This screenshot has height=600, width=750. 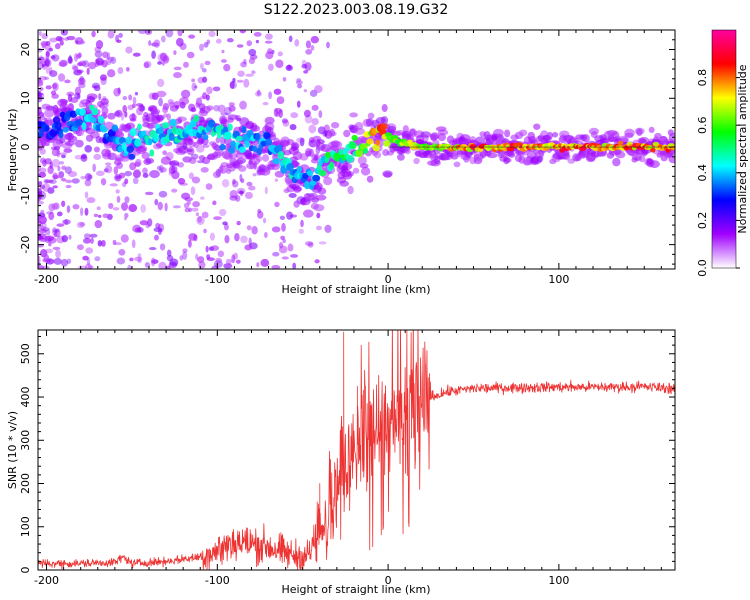 What do you see at coordinates (355, 289) in the screenshot?
I see `spectrogram-x-axis-label: Height of straight line (km)` at bounding box center [355, 289].